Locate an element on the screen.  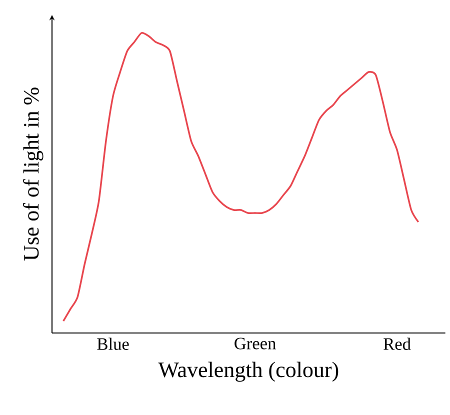
x-tick-label: Blue is located at coordinates (113, 344).